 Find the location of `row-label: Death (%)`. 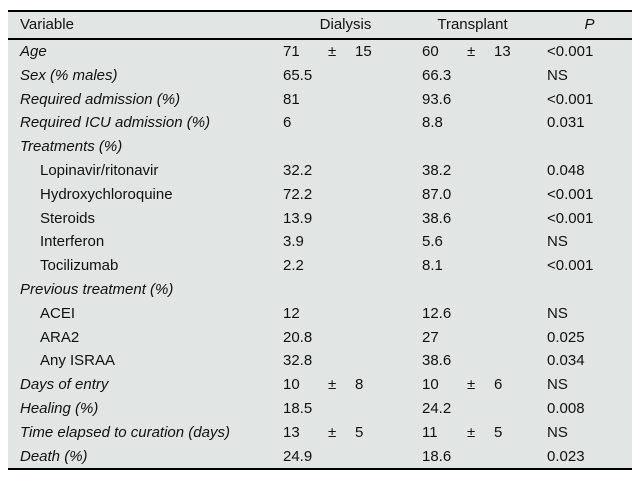

row-label: Death (%) is located at coordinates (54, 456).